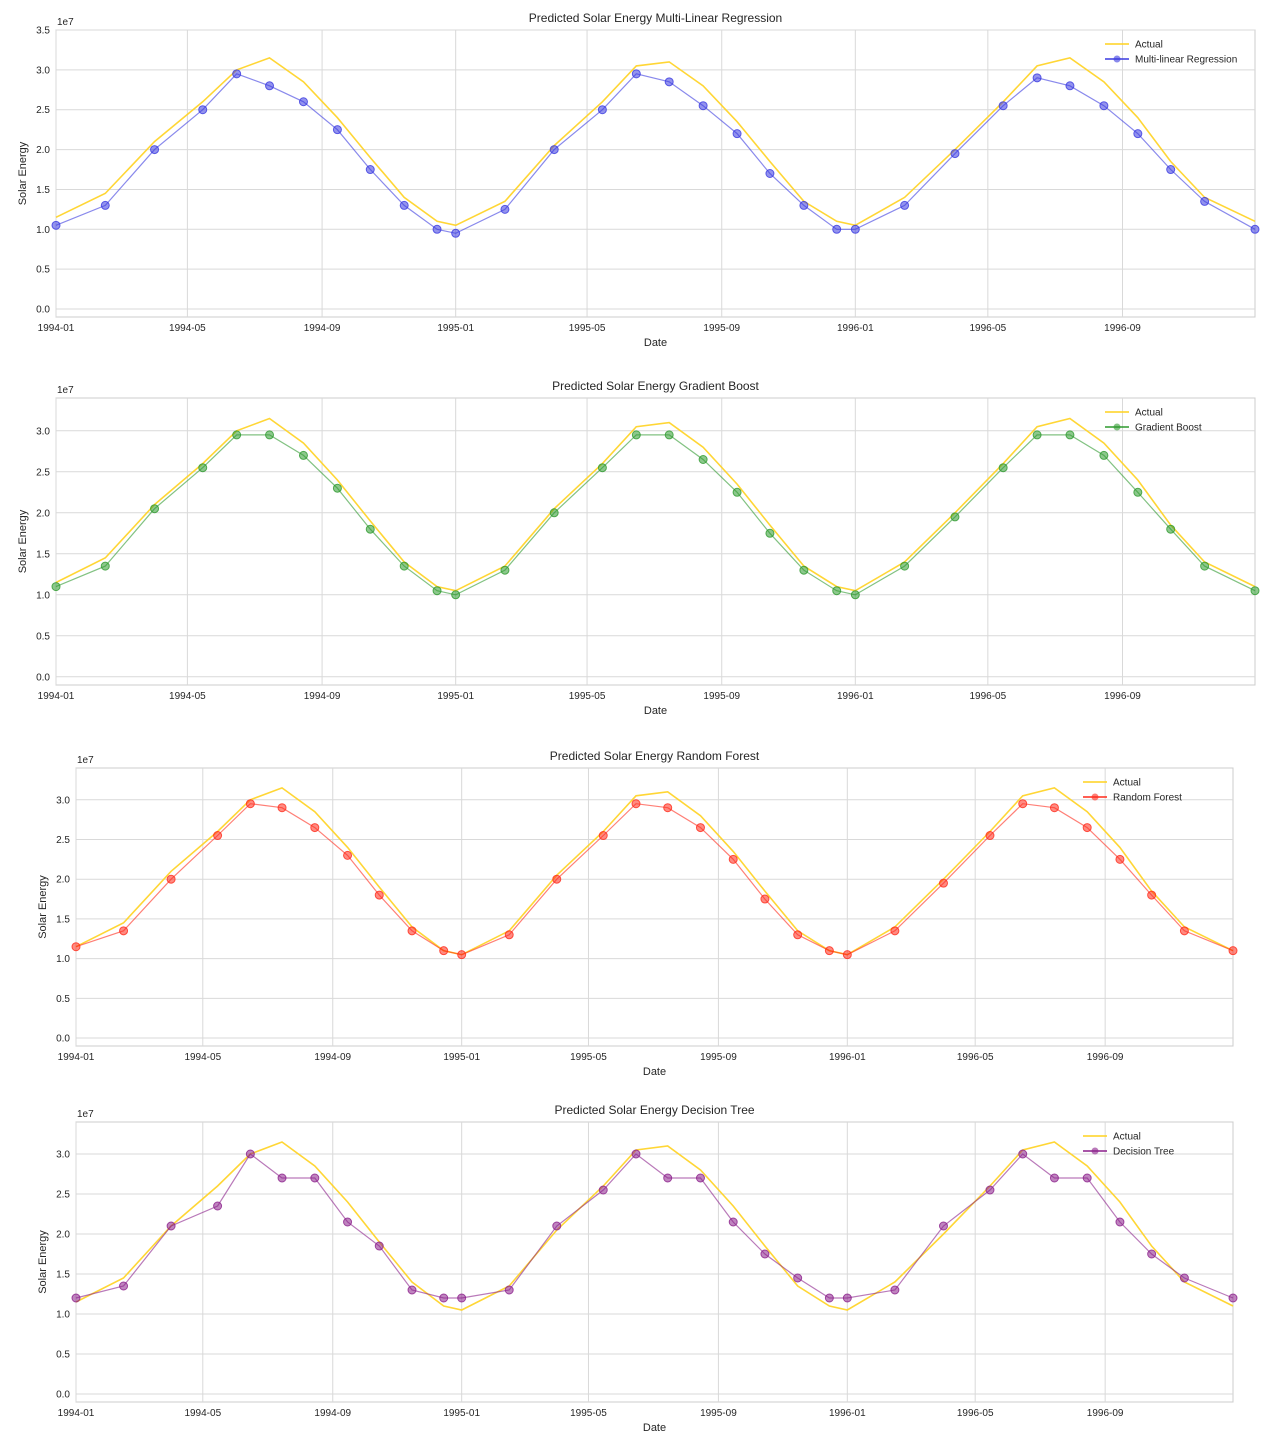 The width and height of the screenshot is (1264, 1442). What do you see at coordinates (1129, 1145) in the screenshot?
I see `legend: Actual Decision Tree` at bounding box center [1129, 1145].